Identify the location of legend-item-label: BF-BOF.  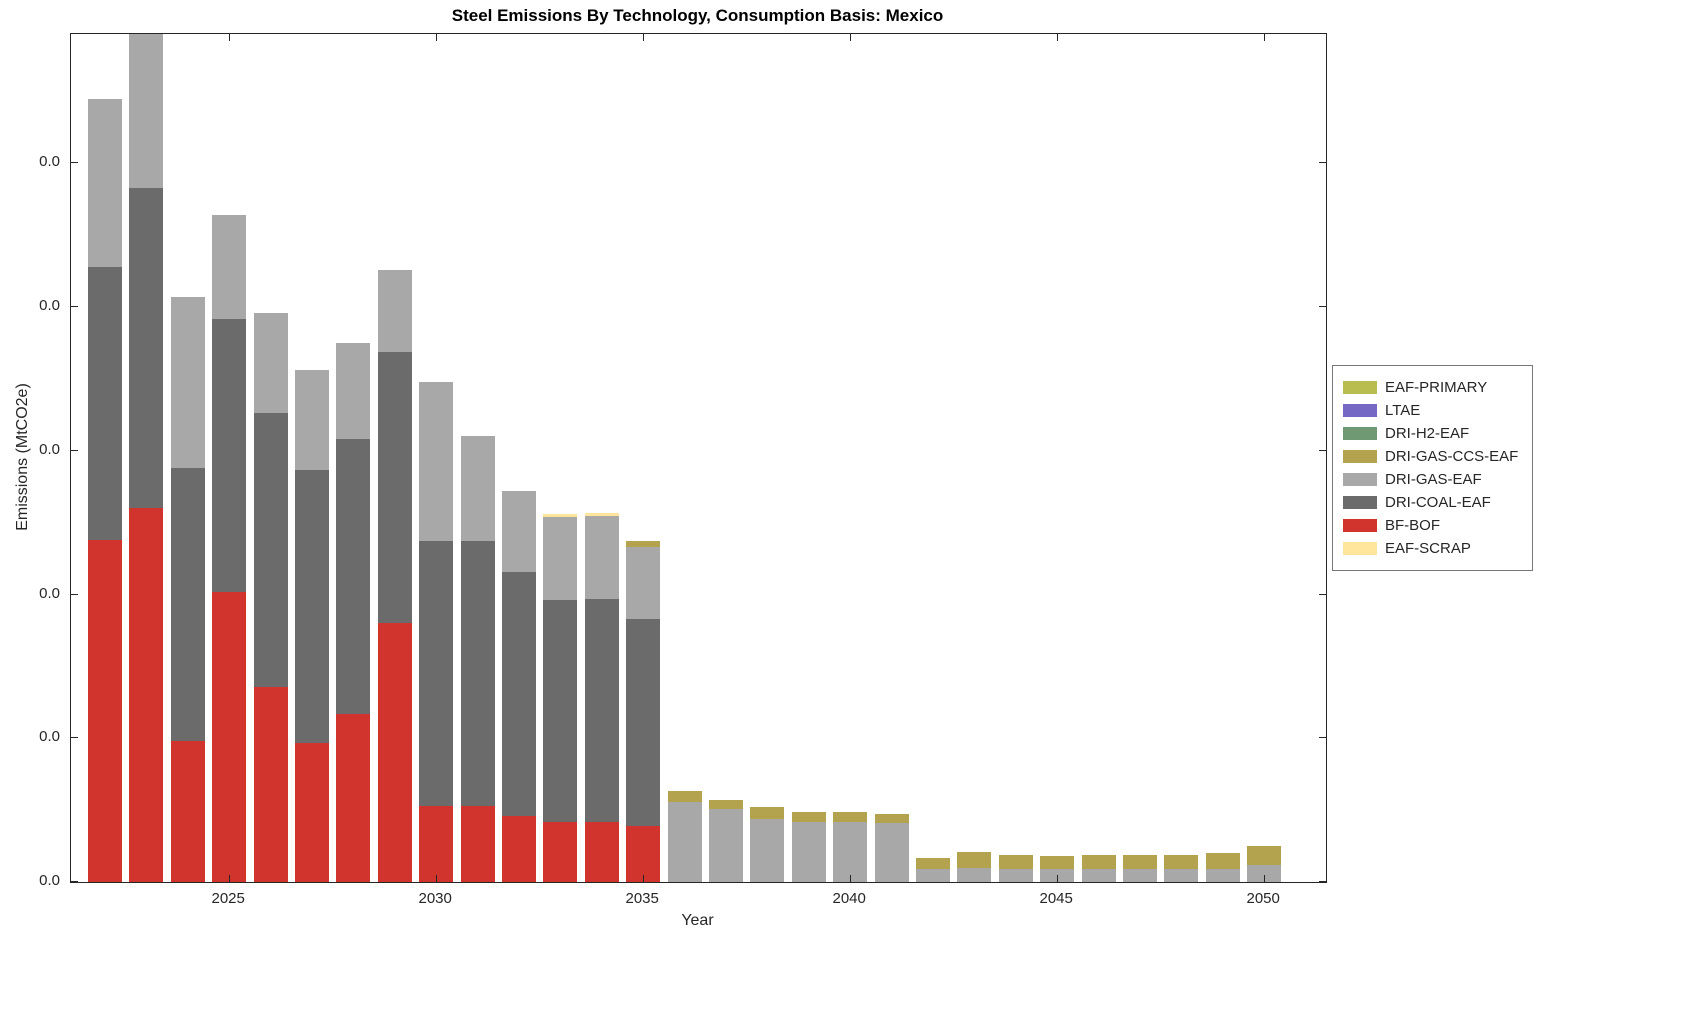
(1412, 525).